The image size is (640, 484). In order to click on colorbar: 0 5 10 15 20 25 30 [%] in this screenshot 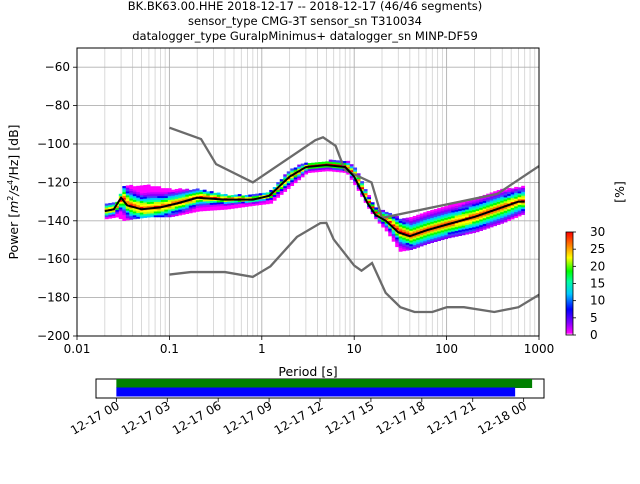, I will do `click(596, 261)`.